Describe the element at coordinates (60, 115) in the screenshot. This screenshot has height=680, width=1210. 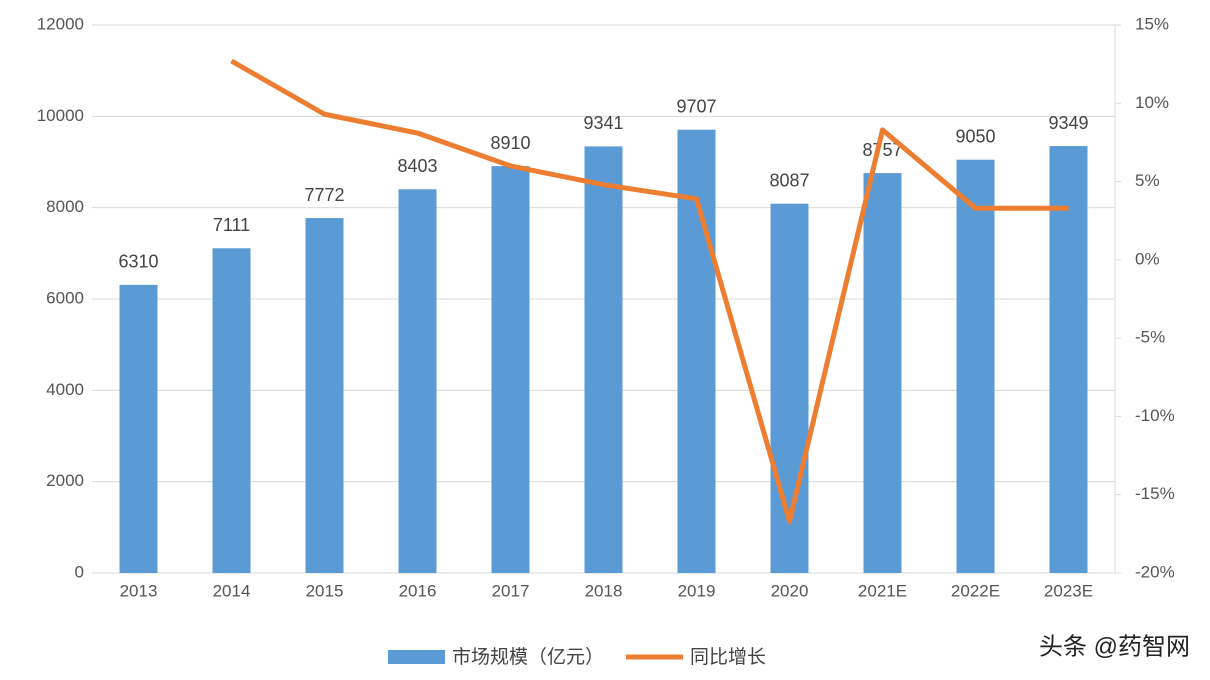
I see `y-tick-label: 10000` at that location.